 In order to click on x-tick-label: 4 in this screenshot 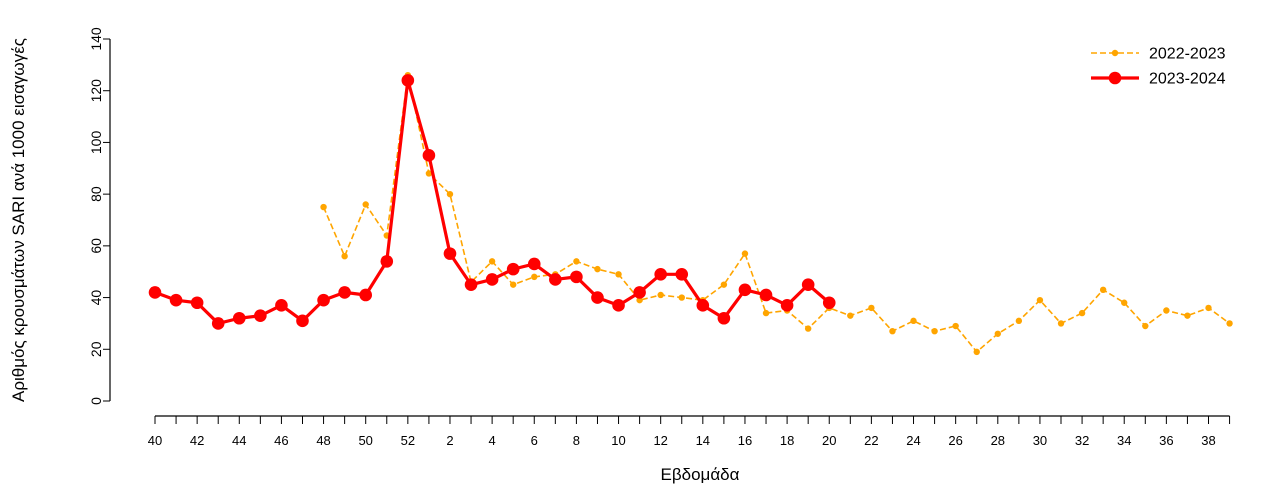, I will do `click(492, 440)`.